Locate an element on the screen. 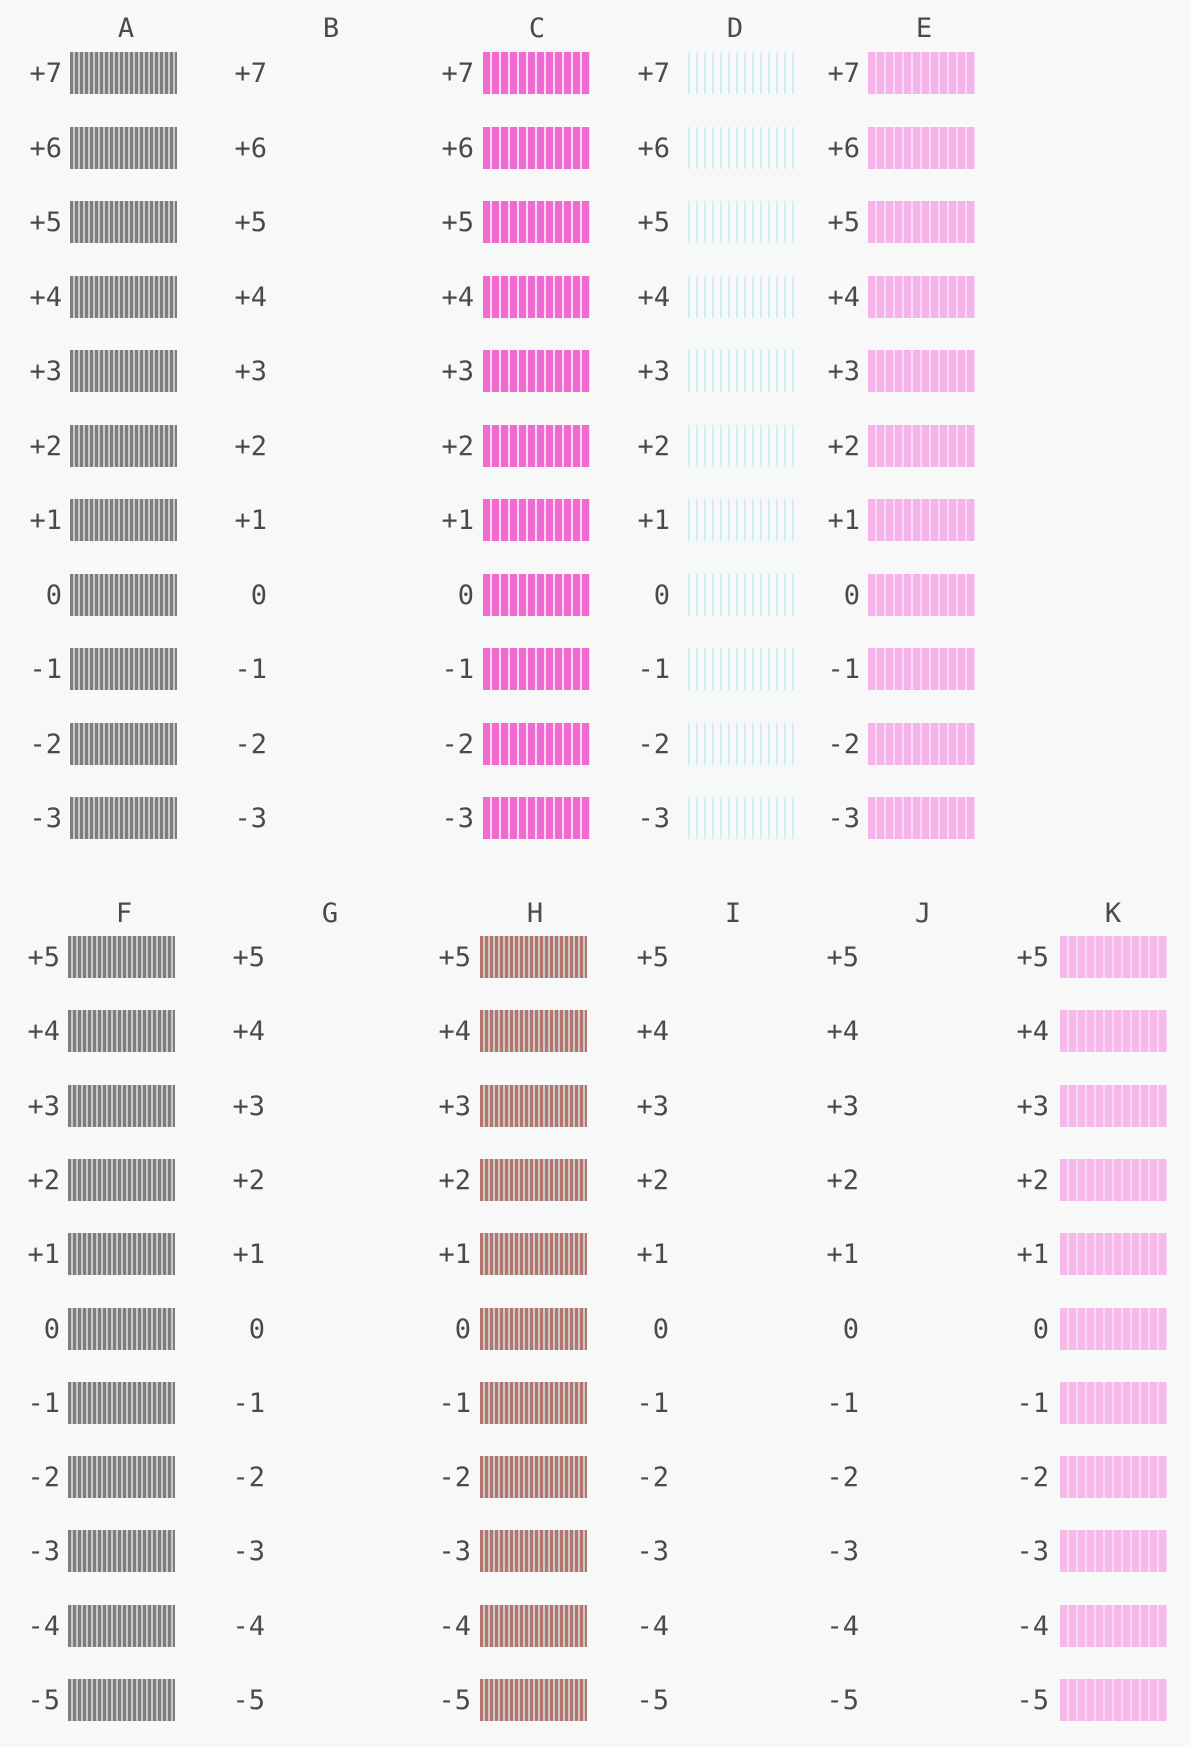 This screenshot has height=1747, width=1191. column-header-a: A is located at coordinates (126, 28).